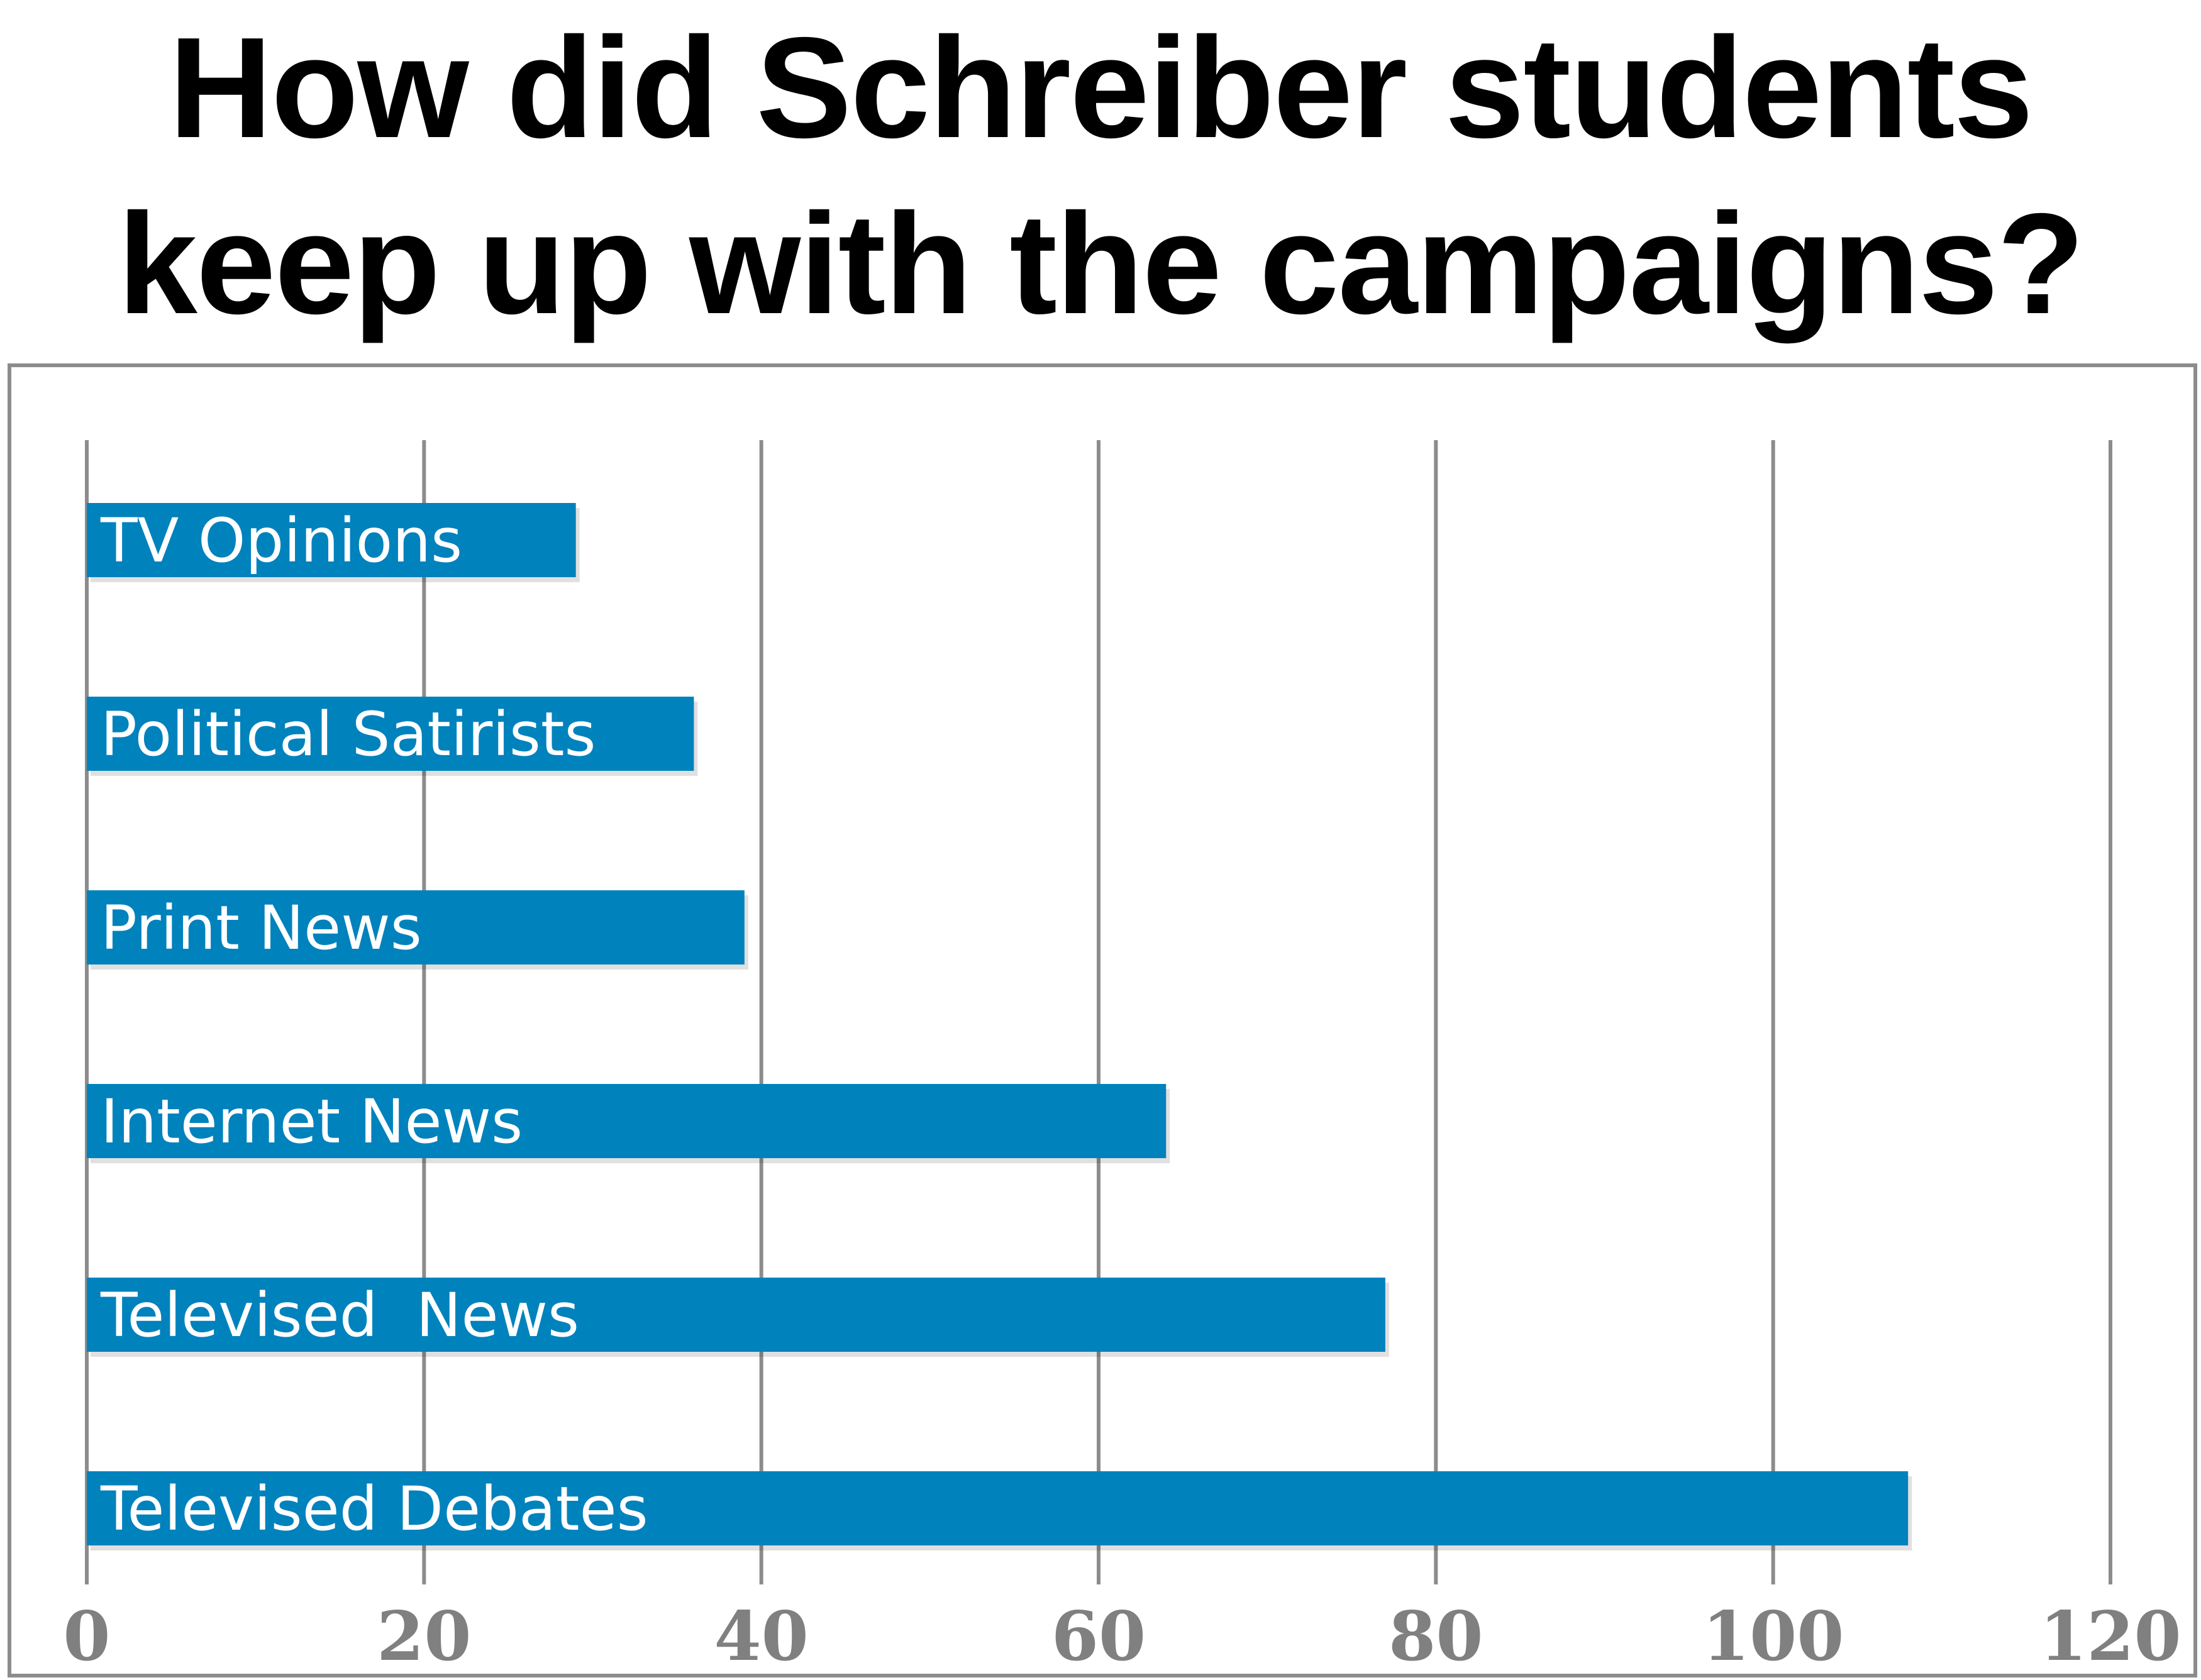  I want to click on bar-print-news, so click(416, 927).